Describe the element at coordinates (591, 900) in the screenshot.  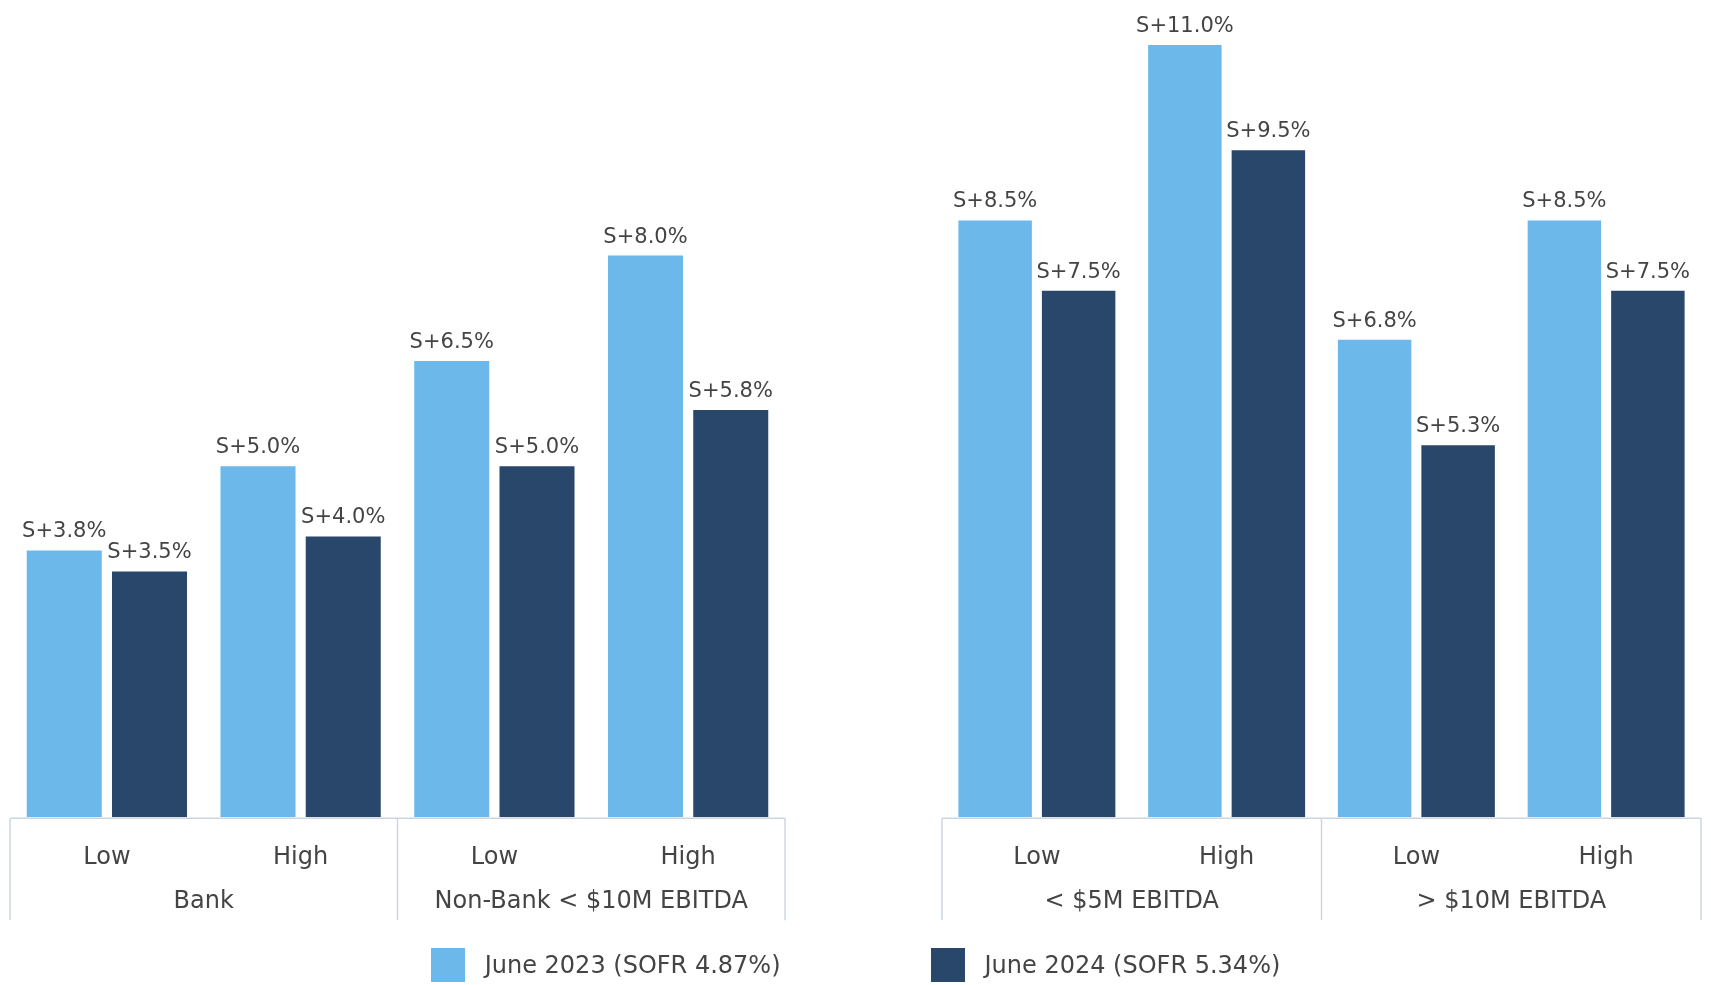
I see `text: Non-Bank < $10M EBITDA` at that location.